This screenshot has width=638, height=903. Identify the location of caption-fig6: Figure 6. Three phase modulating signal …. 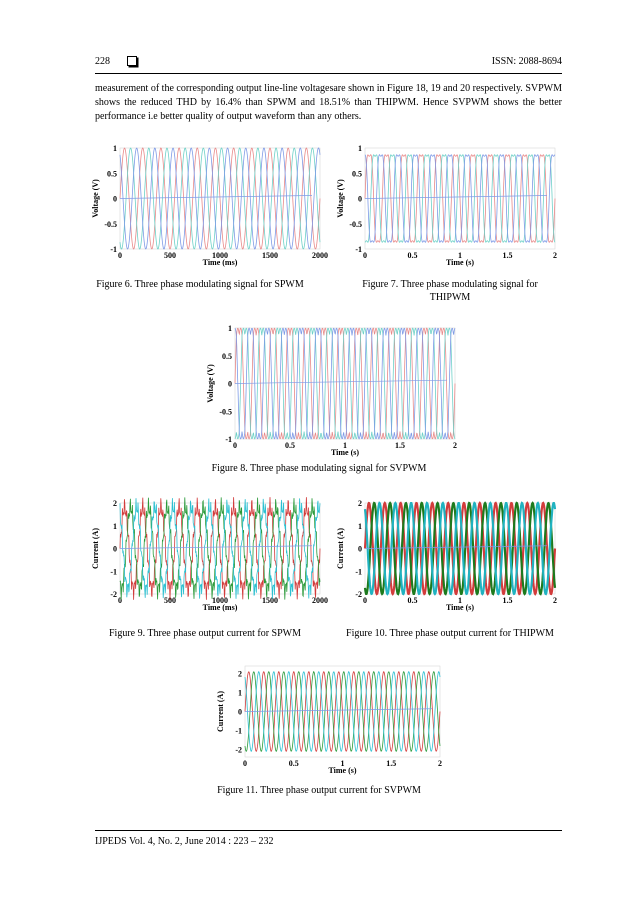
(200, 284).